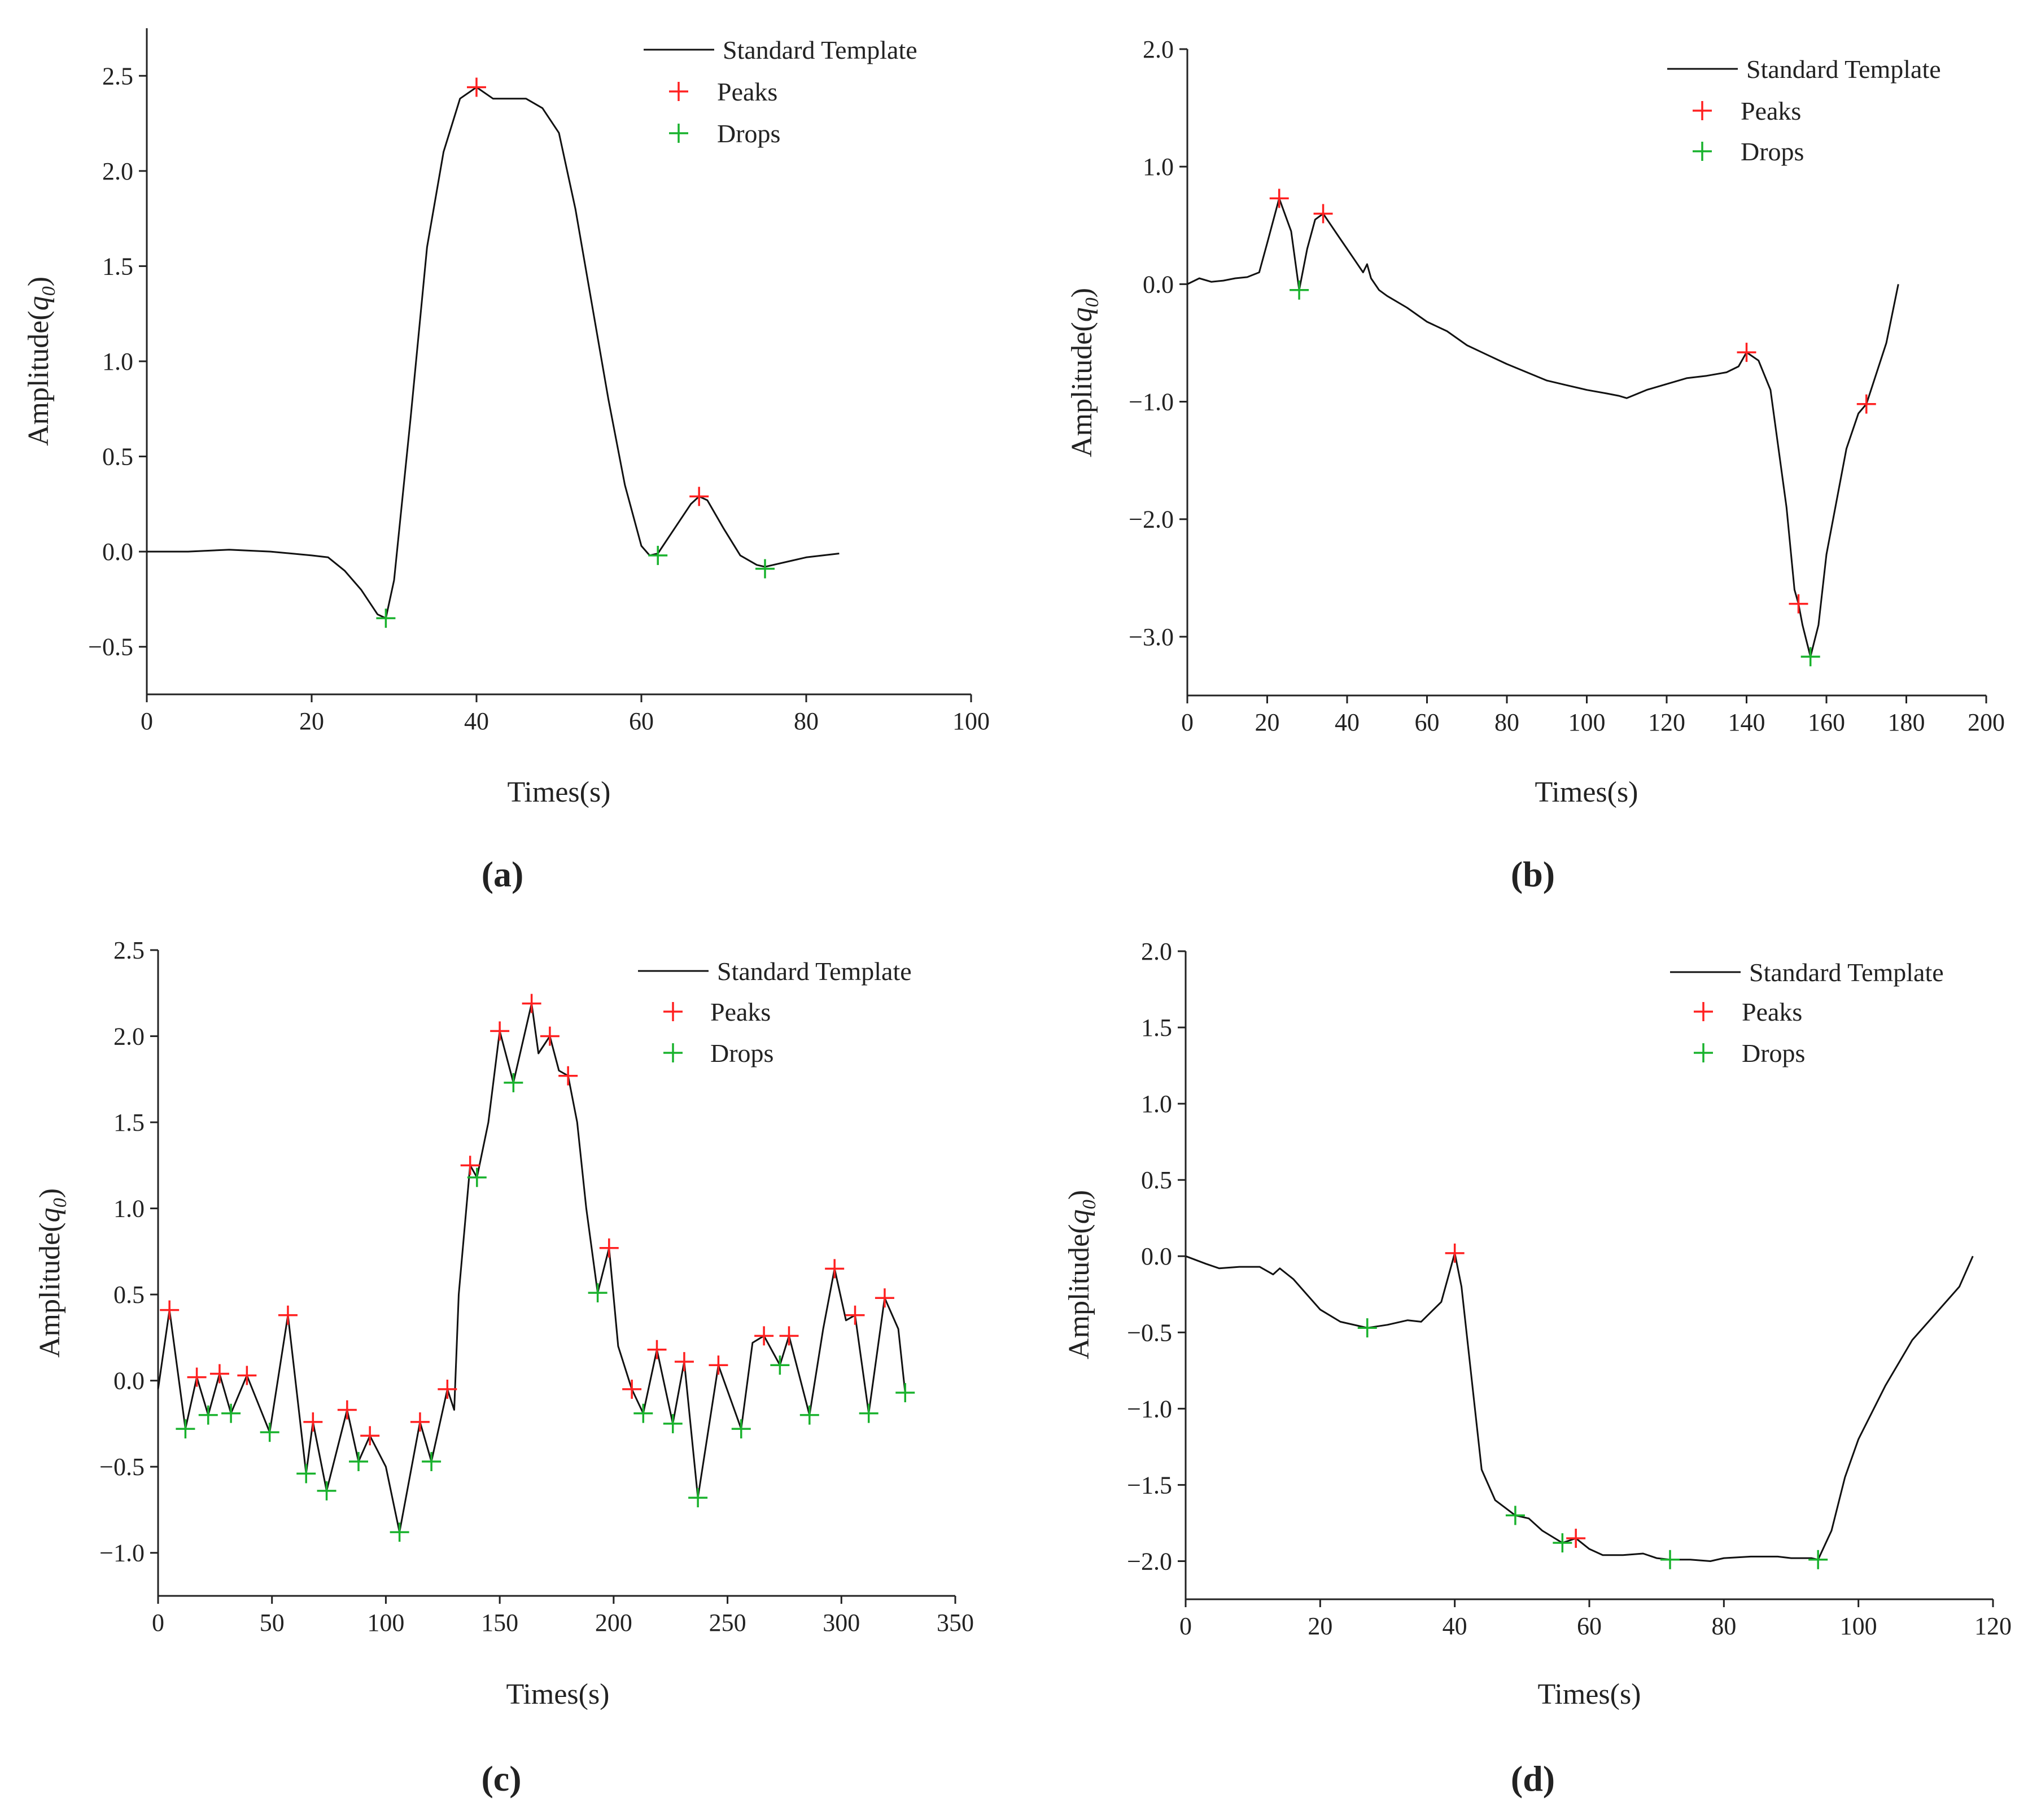 The height and width of the screenshot is (1820, 2028). I want to click on panel-c-legend-drops-label: Drops, so click(741, 1053).